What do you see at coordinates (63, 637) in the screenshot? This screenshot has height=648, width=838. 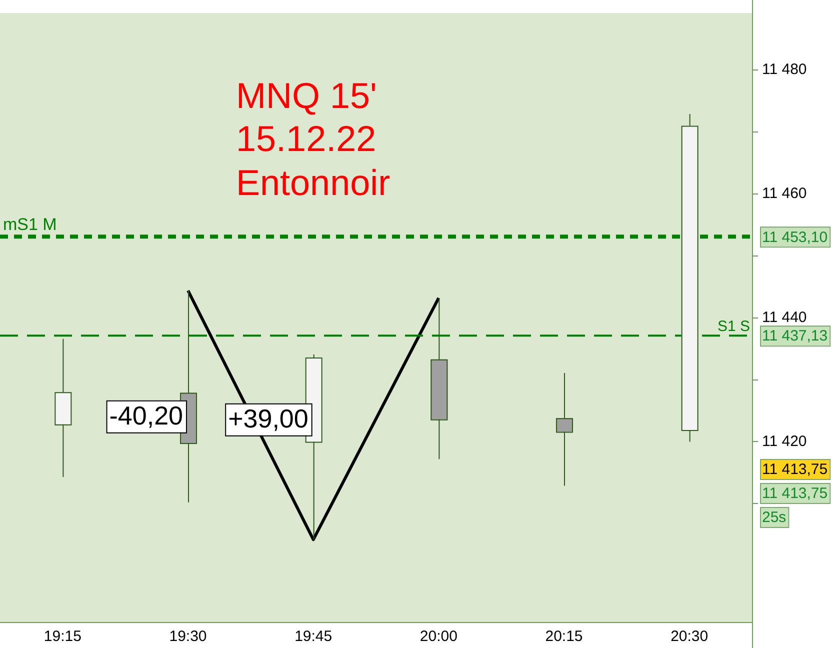 I see `x-tick-label: 19:15` at bounding box center [63, 637].